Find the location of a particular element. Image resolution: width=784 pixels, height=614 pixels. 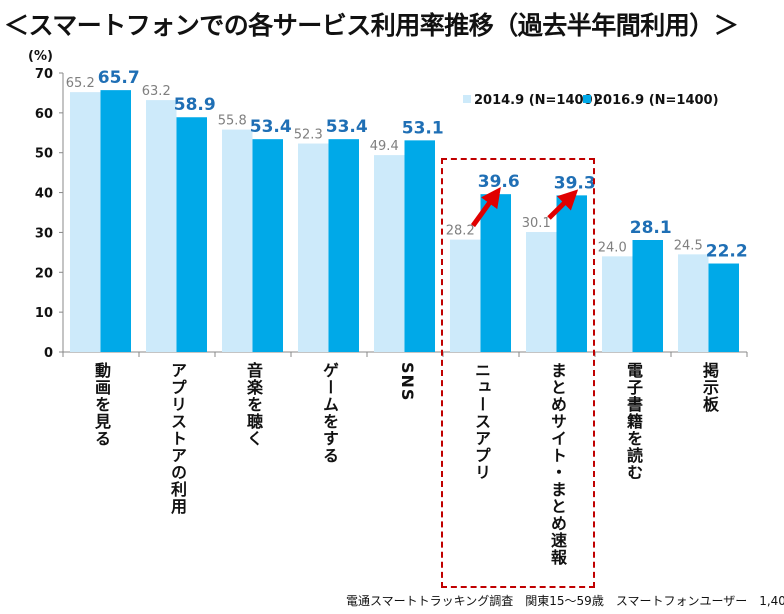

chart-title: ＜スマートフォンでの各サービス利用率推移（過去半年間利用）＞ is located at coordinates (371, 25).